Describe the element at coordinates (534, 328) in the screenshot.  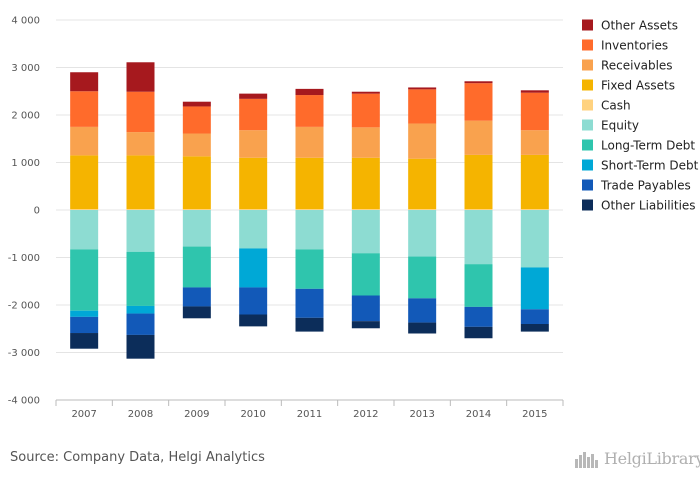
I see `bar-segment-other-liabilities-2015` at that location.